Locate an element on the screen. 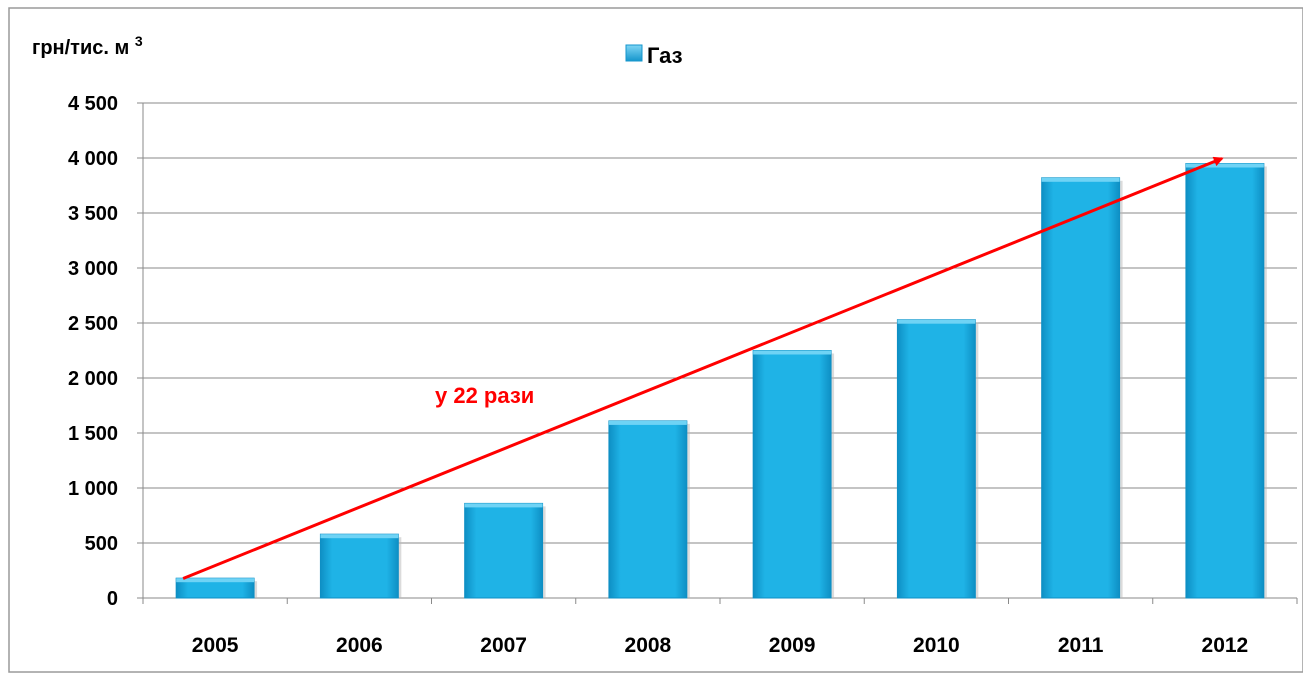  y-axis-label: грн/тис. м 3 is located at coordinates (87, 46).